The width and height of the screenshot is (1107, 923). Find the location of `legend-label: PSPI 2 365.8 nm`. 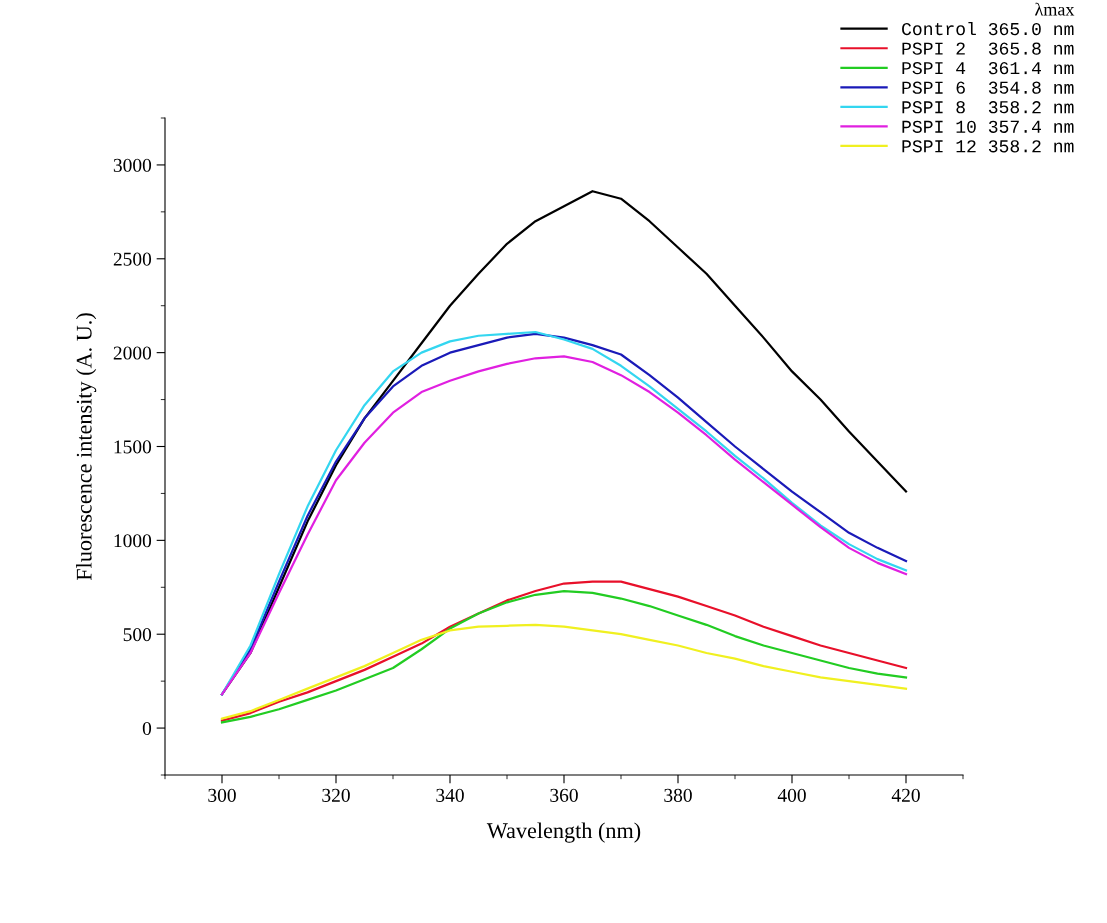

legend-label: PSPI 2 365.8 nm is located at coordinates (988, 48).